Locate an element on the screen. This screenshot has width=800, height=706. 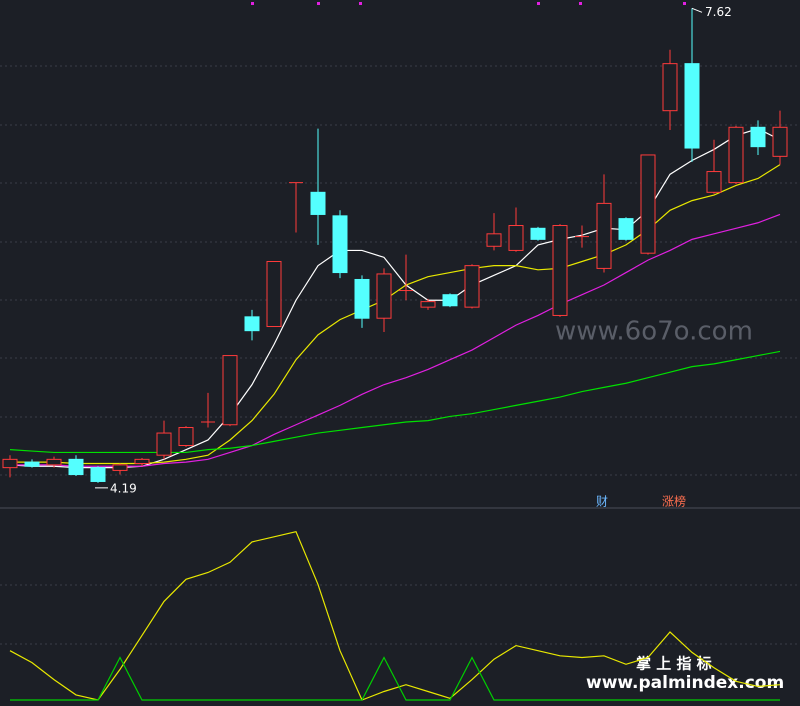
tag: 涨榜 is located at coordinates (674, 501).